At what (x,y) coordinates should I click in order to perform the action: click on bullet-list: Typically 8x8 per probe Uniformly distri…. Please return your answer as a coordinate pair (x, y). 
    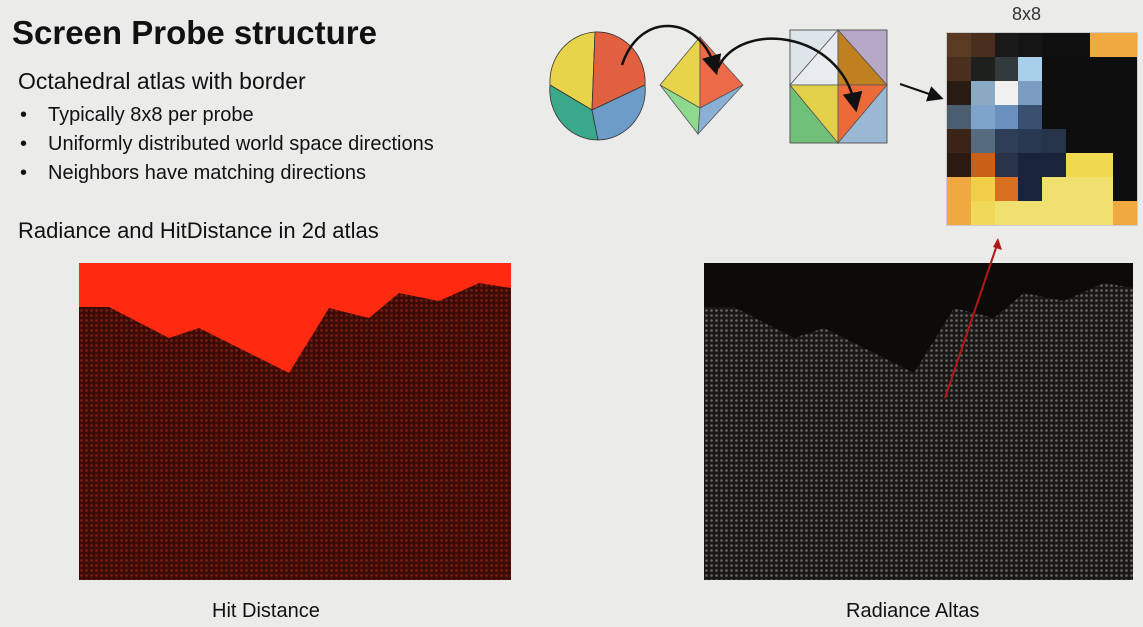
    Looking at the image, I should click on (227, 144).